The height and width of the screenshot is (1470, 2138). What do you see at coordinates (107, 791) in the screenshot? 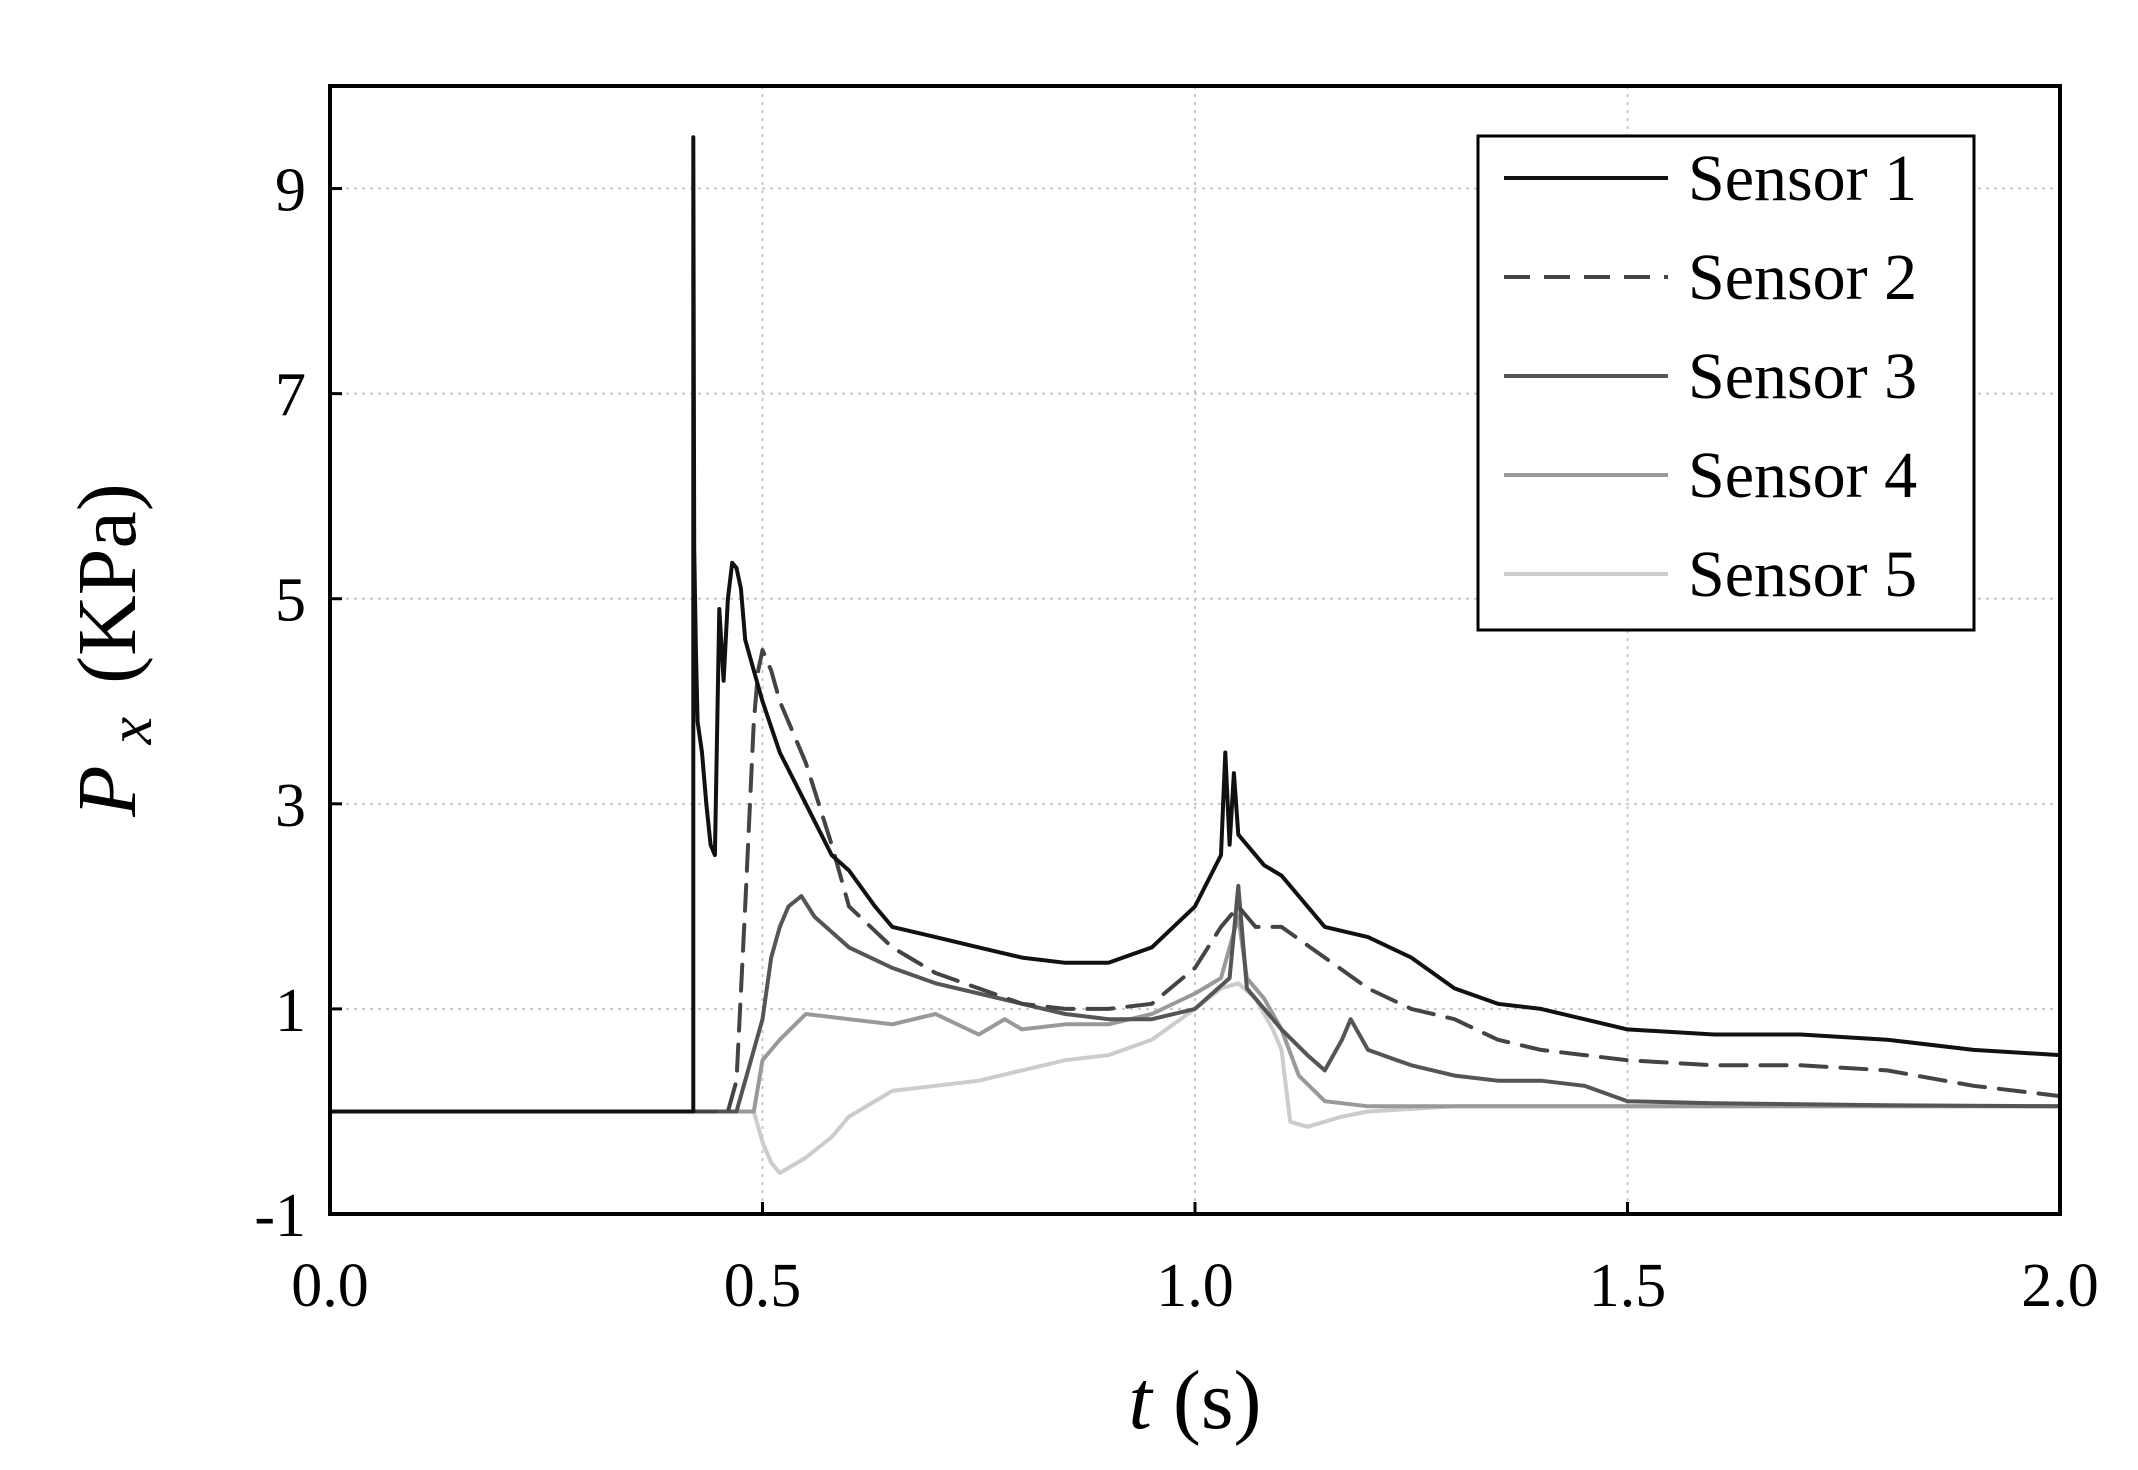
I see `y-axis-variable: P` at bounding box center [107, 791].